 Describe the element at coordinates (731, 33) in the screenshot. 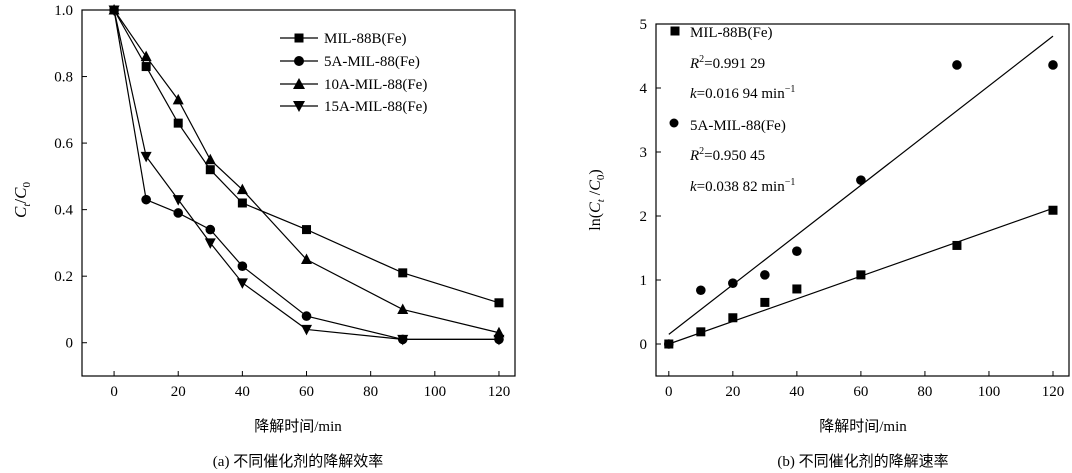

I see `legend-b-label-mil88b: MIL-88B(Fe)` at that location.